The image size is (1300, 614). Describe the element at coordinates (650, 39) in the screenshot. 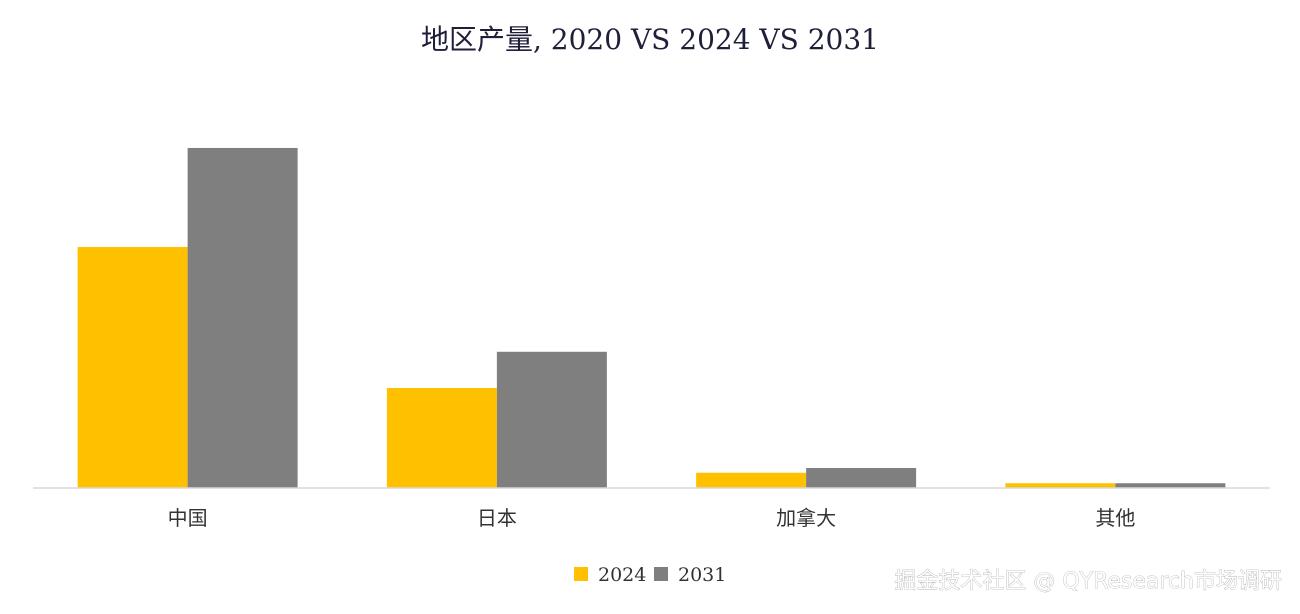

I see `chart-title: 地区产量, 2020 VS 2024 VS 2031` at that location.